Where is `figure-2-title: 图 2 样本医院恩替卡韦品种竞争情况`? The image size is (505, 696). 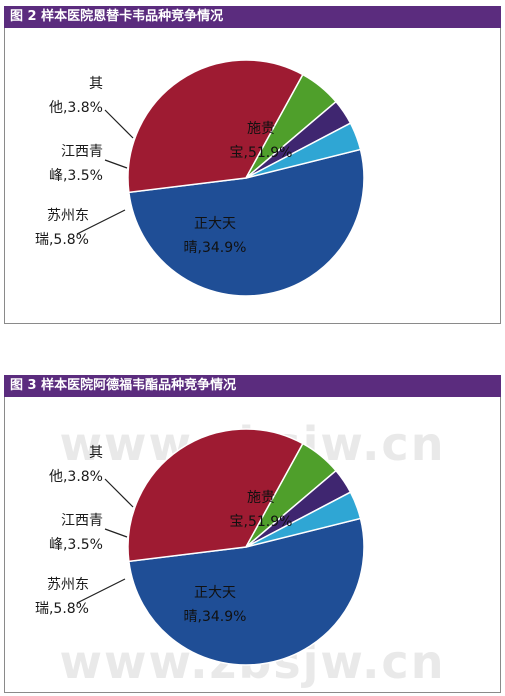 figure-2-title: 图 2 样本医院恩替卡韦品种竞争情况 is located at coordinates (252, 17).